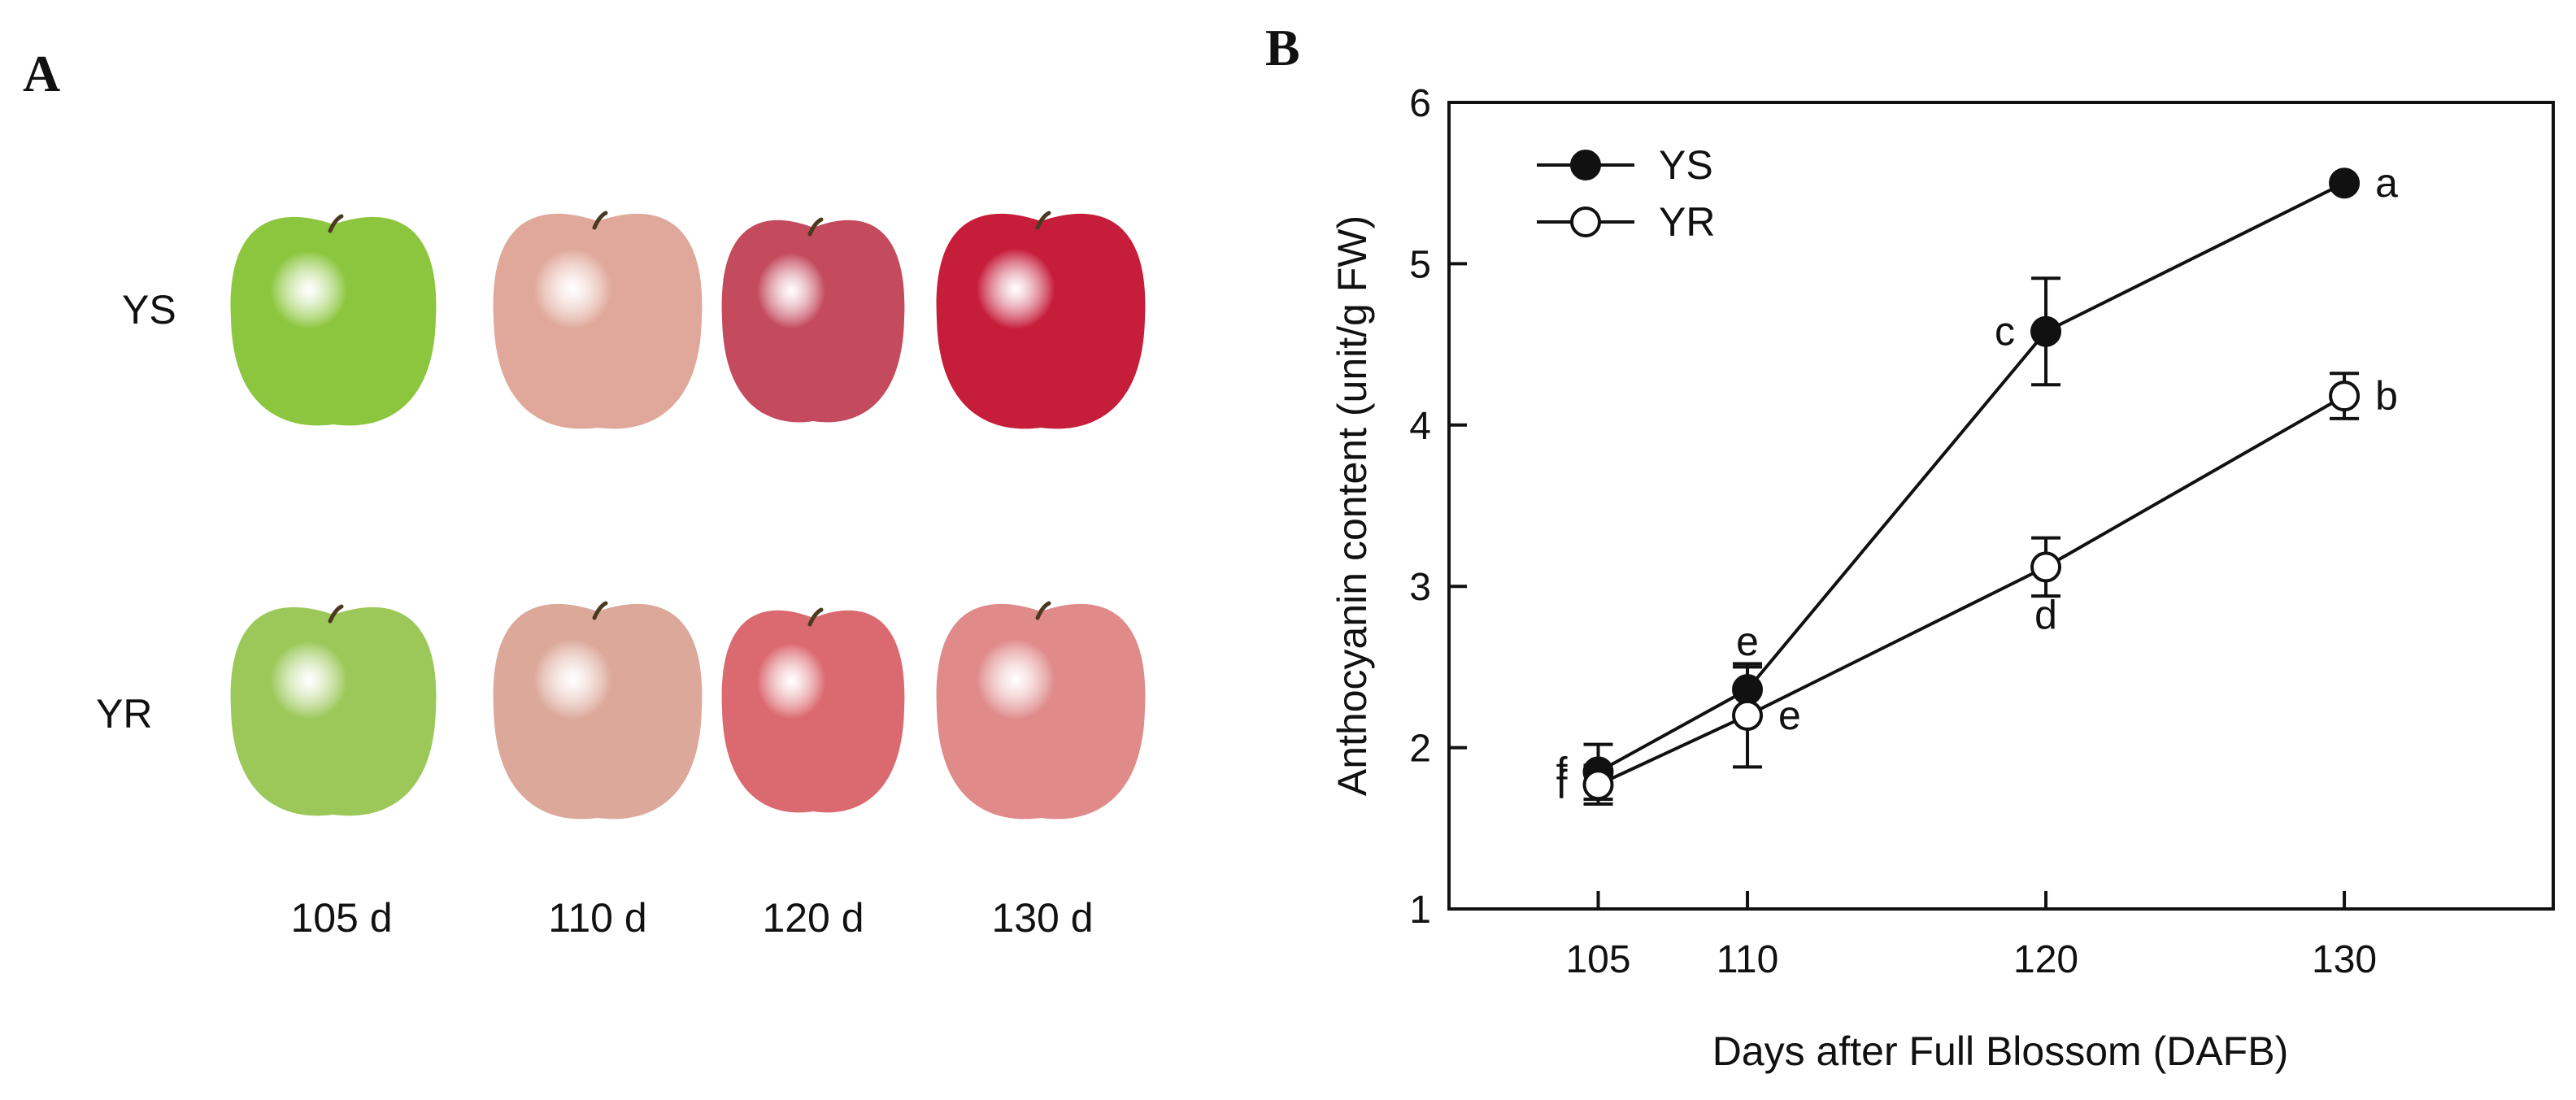 The width and height of the screenshot is (2576, 1100). I want to click on x-tick-label: 120, so click(2046, 959).